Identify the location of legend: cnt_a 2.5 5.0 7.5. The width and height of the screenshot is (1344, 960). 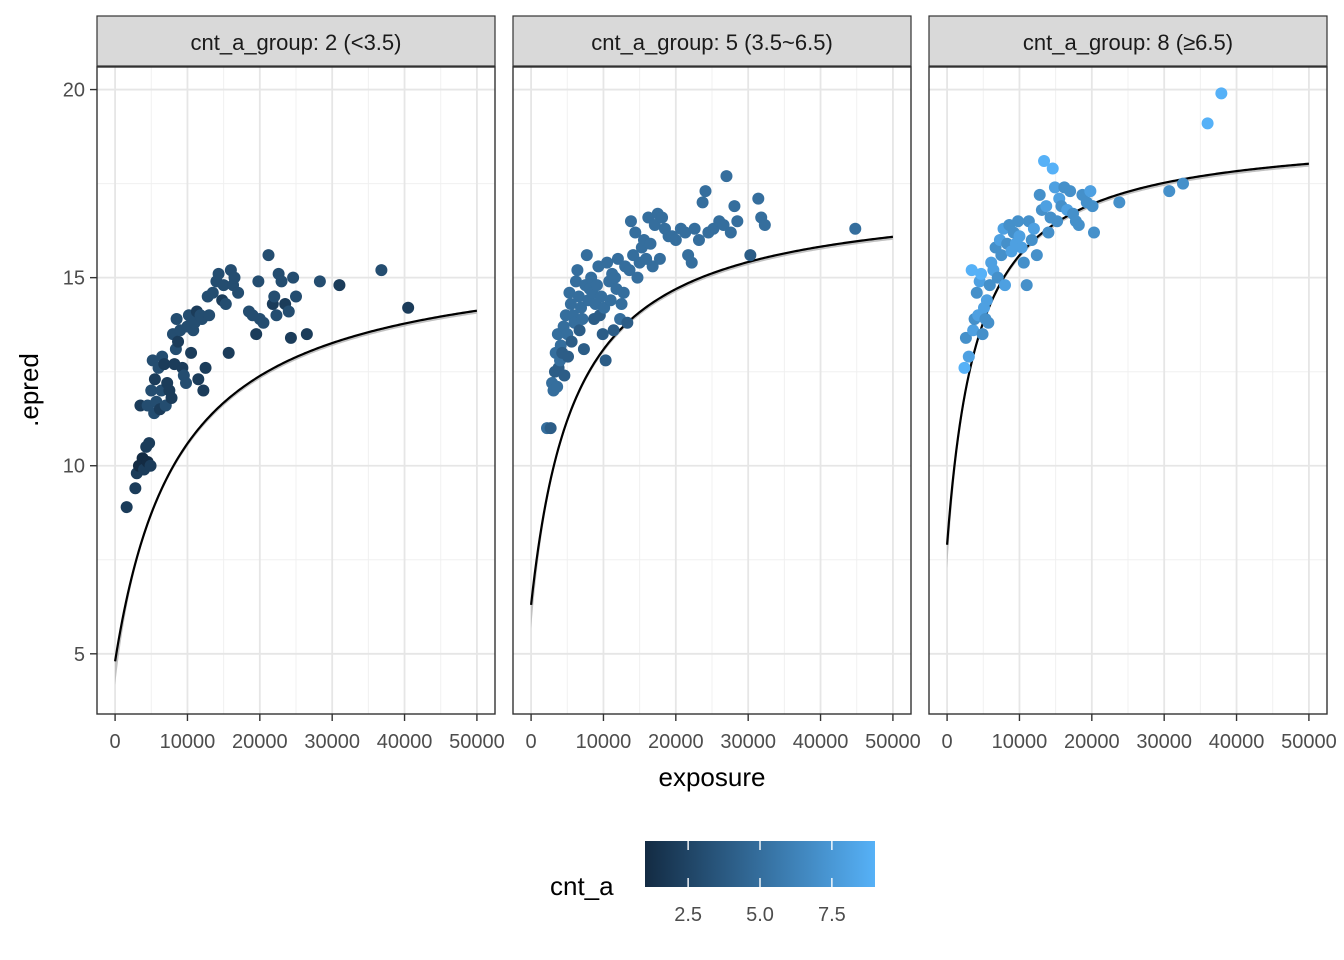
(712, 883).